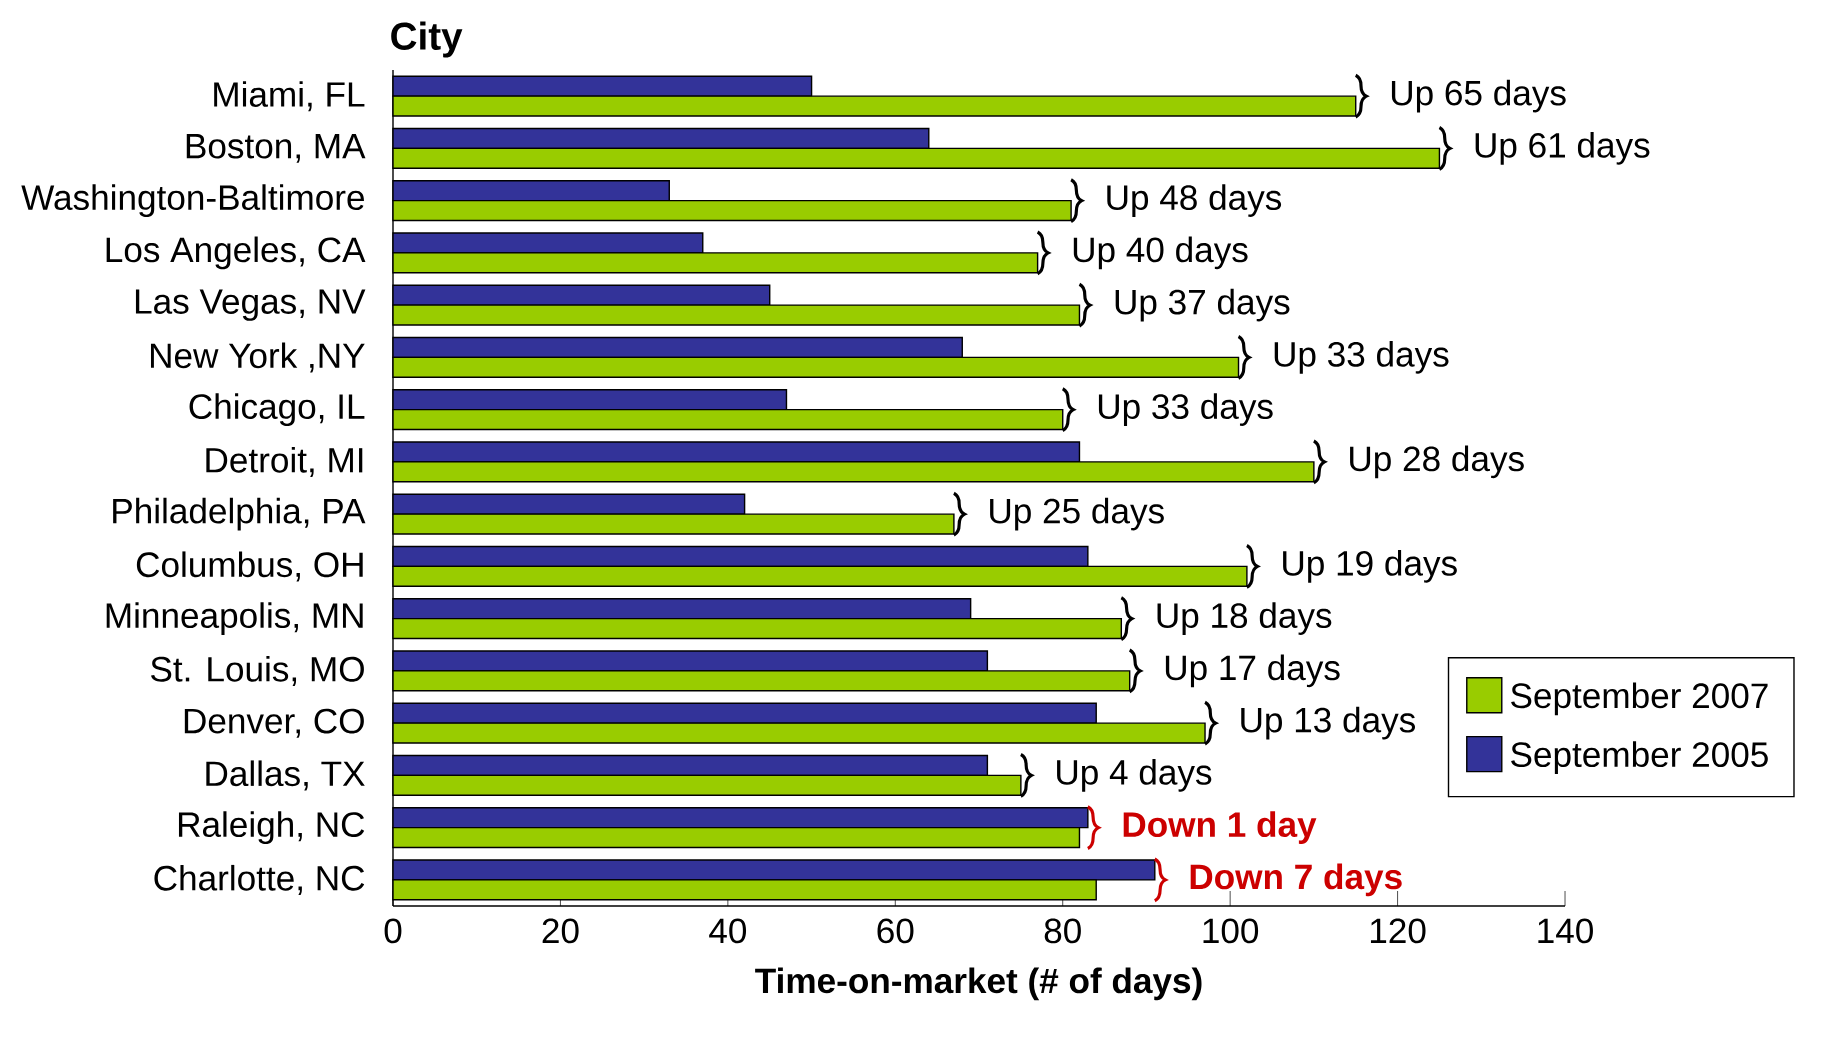 This screenshot has height=1039, width=1834. I want to click on y-tick-label: Minneapolis, MN, so click(234, 618).